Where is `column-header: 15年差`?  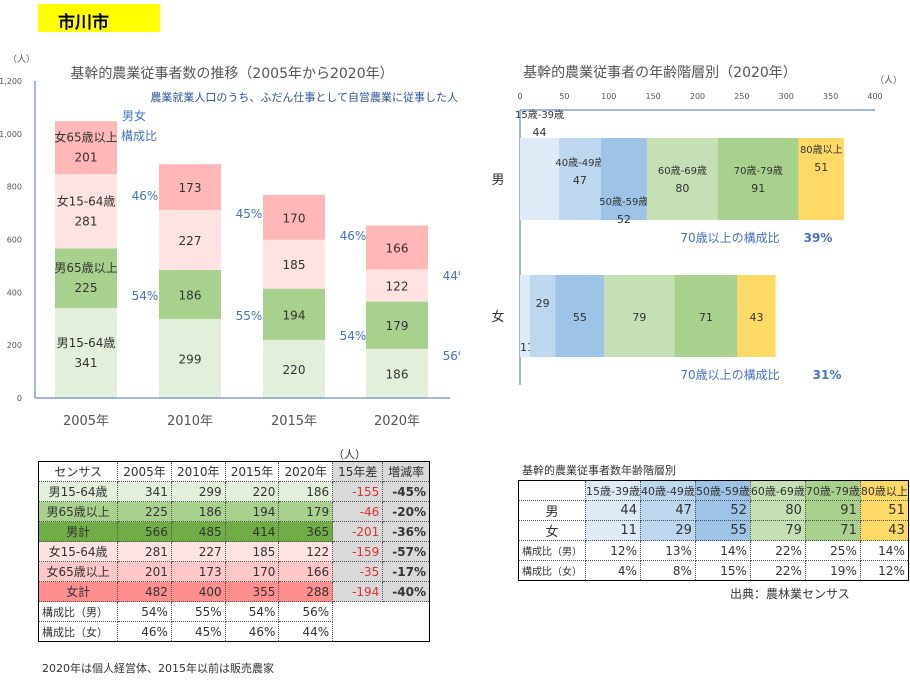
column-header: 15年差 is located at coordinates (358, 471).